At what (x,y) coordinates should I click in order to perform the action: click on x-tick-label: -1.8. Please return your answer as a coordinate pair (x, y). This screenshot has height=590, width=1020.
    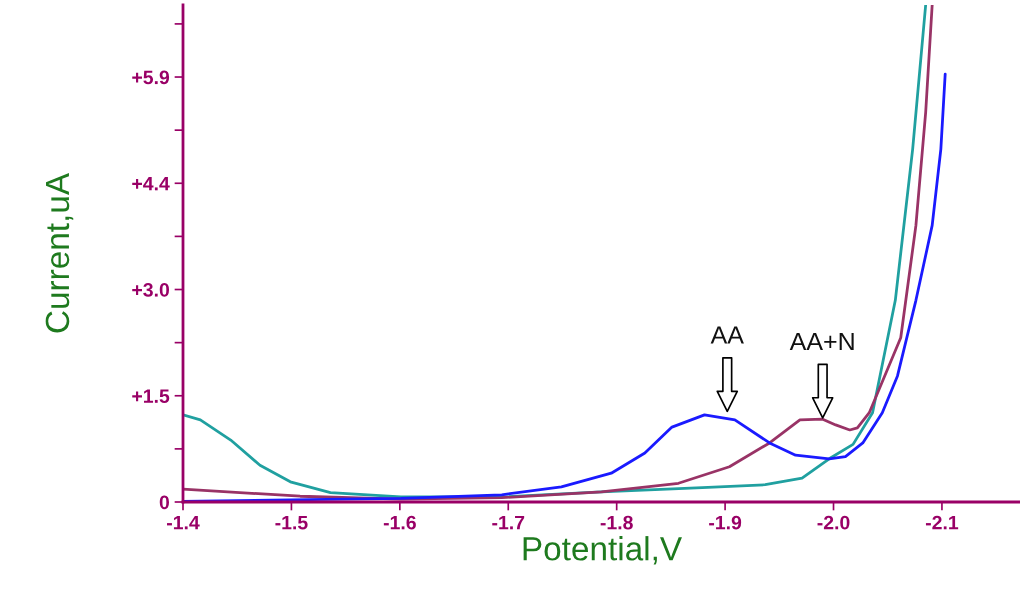
    Looking at the image, I should click on (616, 522).